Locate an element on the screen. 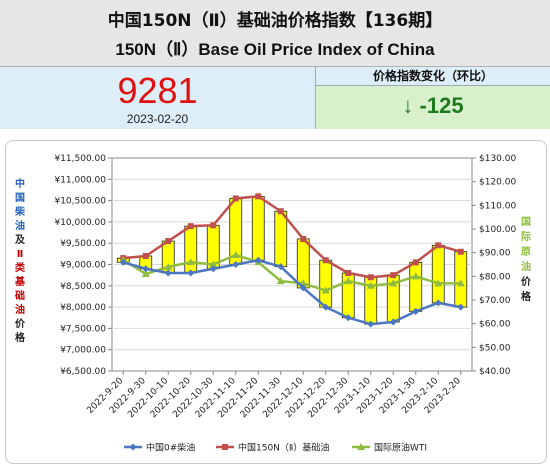 Image resolution: width=550 pixels, height=467 pixels. change-value: ↓ -125 is located at coordinates (433, 105).